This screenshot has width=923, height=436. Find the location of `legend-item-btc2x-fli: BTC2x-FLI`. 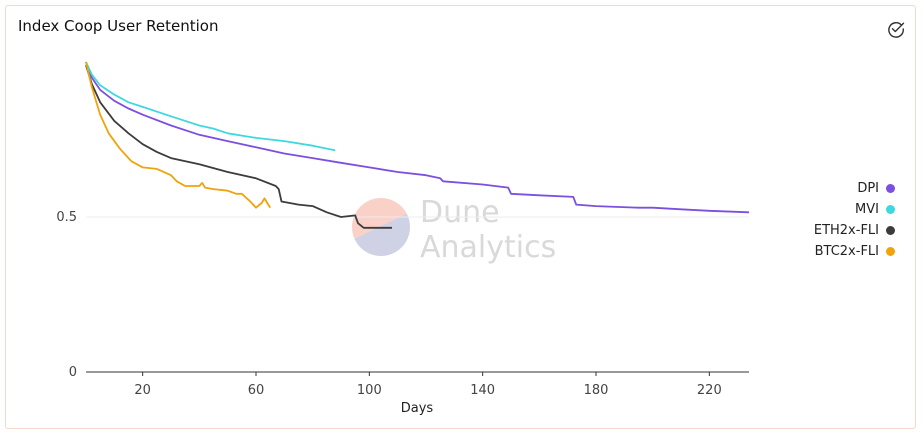

legend-item-btc2x-fli: BTC2x-FLI is located at coordinates (854, 251).